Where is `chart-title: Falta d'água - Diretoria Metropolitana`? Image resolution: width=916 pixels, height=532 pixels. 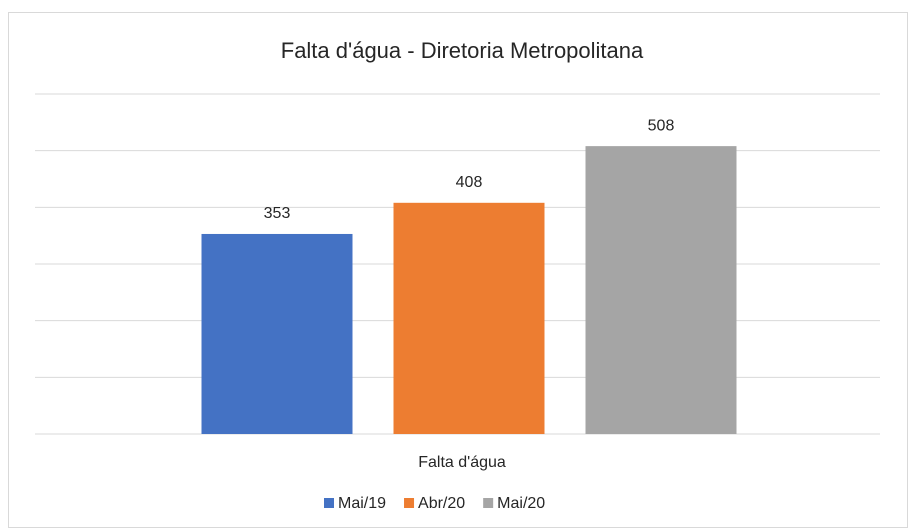 chart-title: Falta d'água - Diretoria Metropolitana is located at coordinates (462, 50).